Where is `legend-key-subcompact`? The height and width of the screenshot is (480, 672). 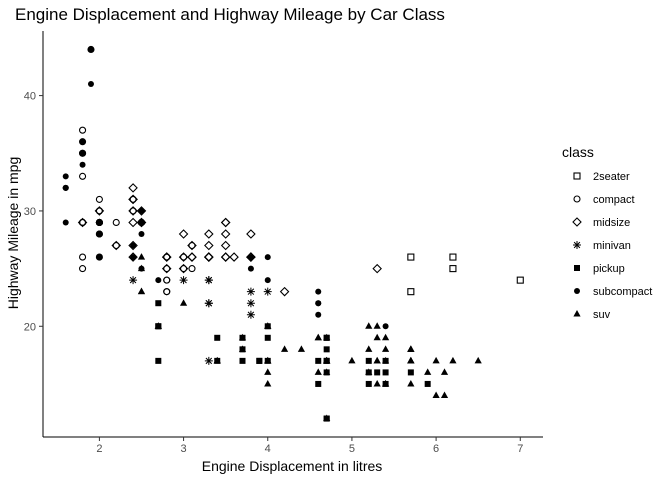 legend-key-subcompact is located at coordinates (577, 291).